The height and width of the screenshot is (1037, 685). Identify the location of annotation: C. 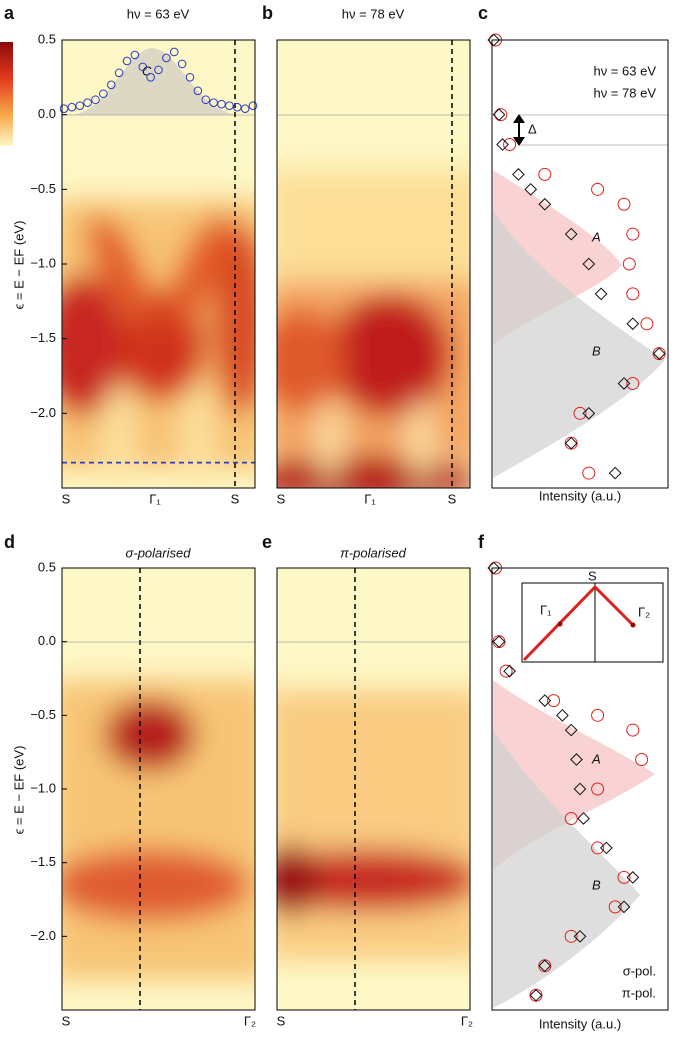
(147, 70).